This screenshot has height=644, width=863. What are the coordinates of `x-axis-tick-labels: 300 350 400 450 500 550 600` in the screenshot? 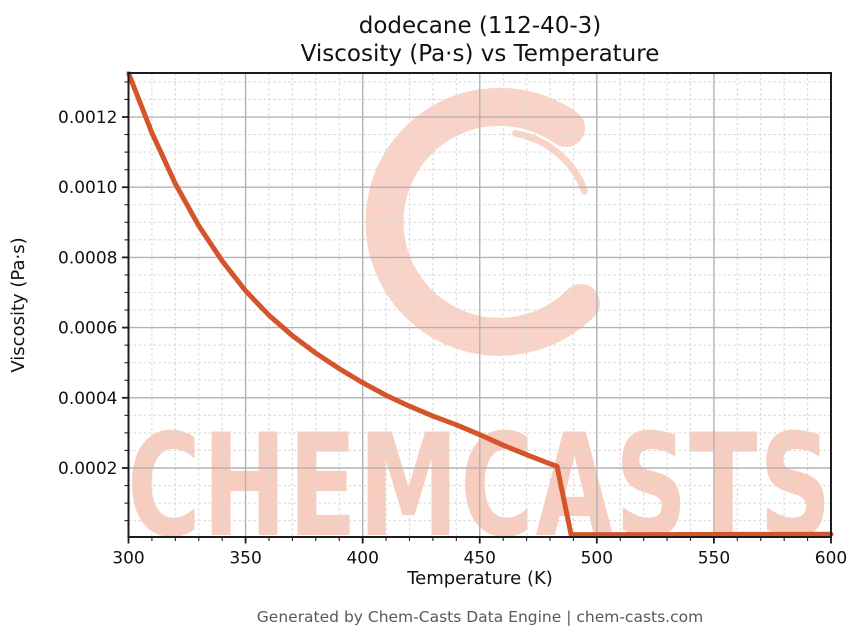 It's located at (479, 559).